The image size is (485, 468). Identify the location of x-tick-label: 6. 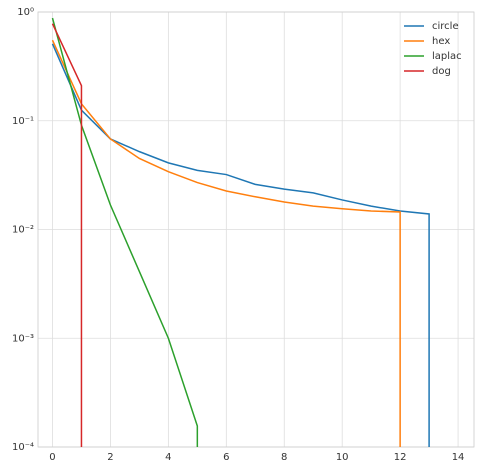
(226, 457).